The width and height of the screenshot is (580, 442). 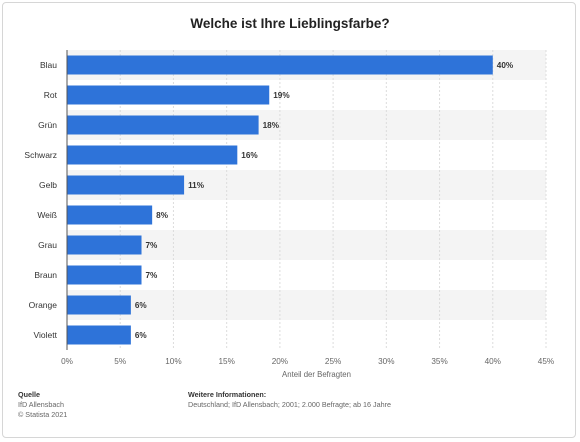 What do you see at coordinates (47, 245) in the screenshot?
I see `category-label: Grau` at bounding box center [47, 245].